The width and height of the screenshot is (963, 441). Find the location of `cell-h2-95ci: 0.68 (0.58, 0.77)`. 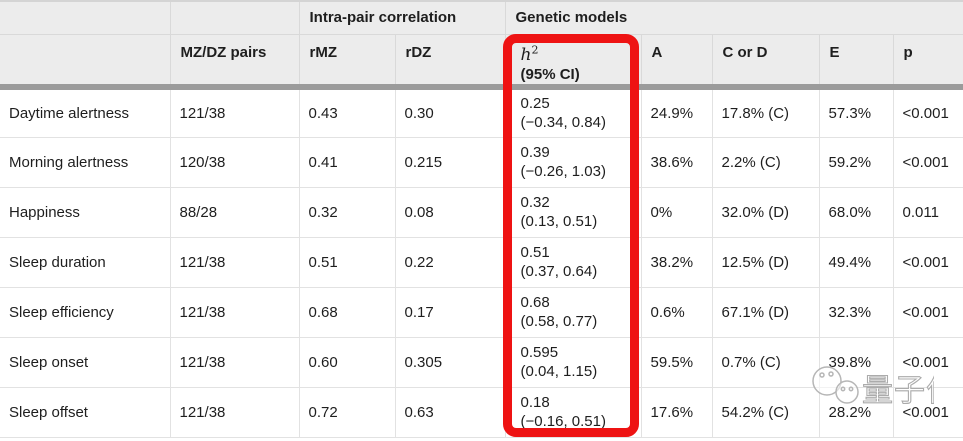

cell-h2-95ci: 0.68 (0.58, 0.77) is located at coordinates (573, 312).